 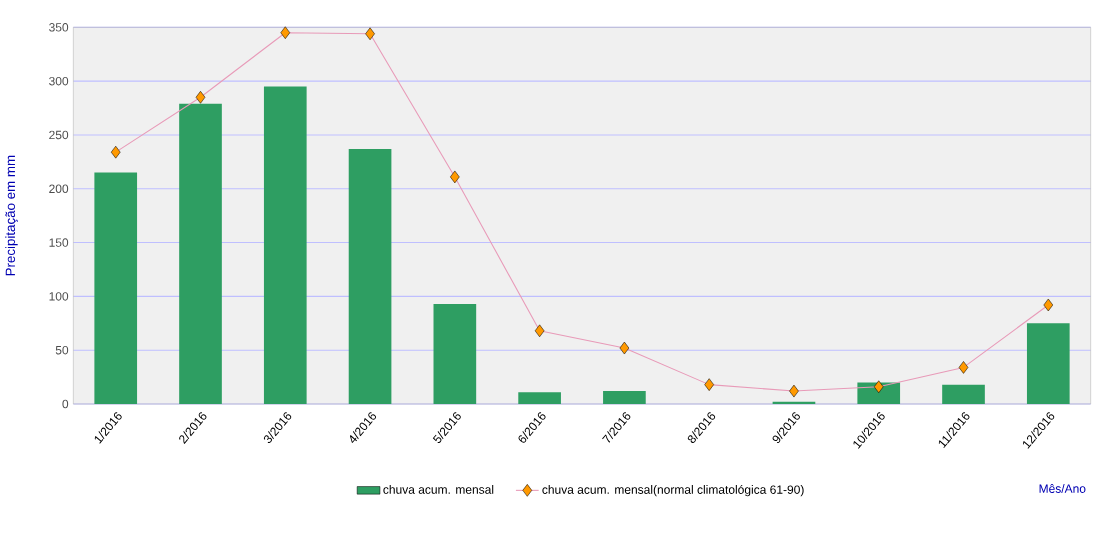 I want to click on y-tick-label: 200, so click(x=59, y=189).